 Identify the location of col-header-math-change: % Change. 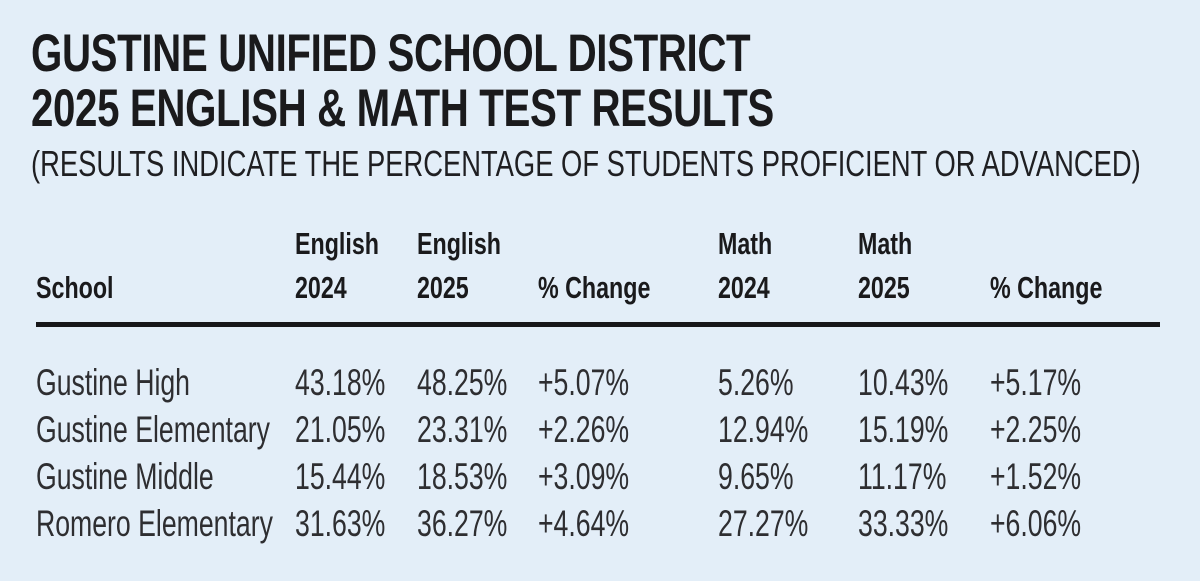
(1046, 287).